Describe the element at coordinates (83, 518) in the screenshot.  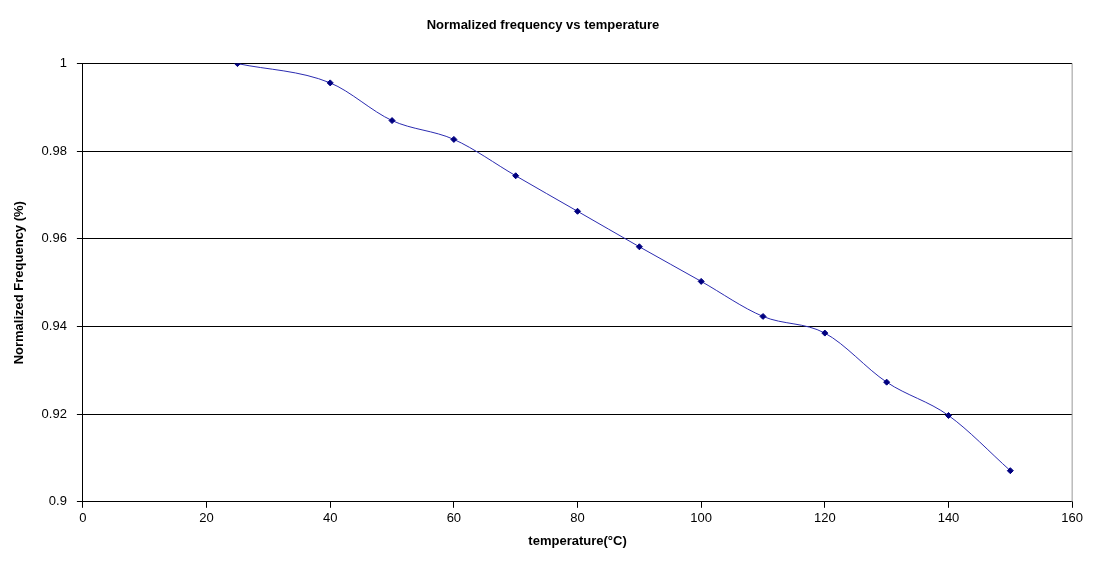
I see `x-tick-label: 0` at that location.